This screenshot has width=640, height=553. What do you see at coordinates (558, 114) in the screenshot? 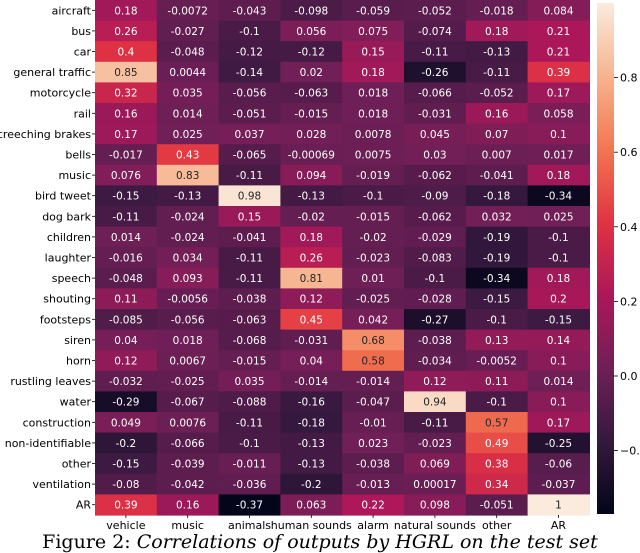
I see `cell-value-label: 0.058` at bounding box center [558, 114].